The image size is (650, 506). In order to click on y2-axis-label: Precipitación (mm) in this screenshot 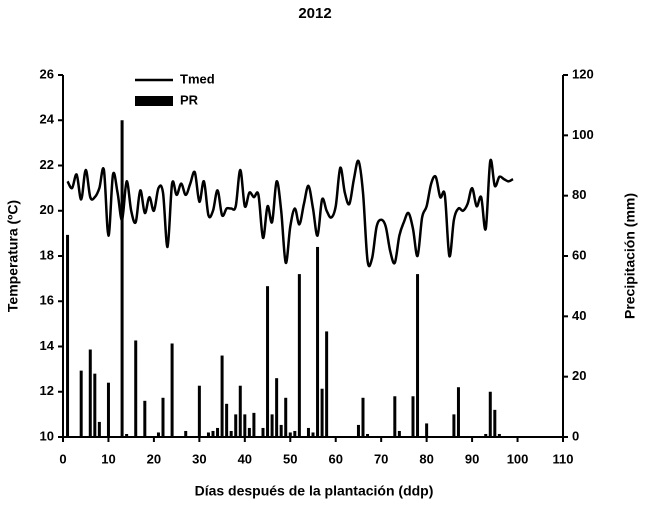, I will do `click(630, 256)`.